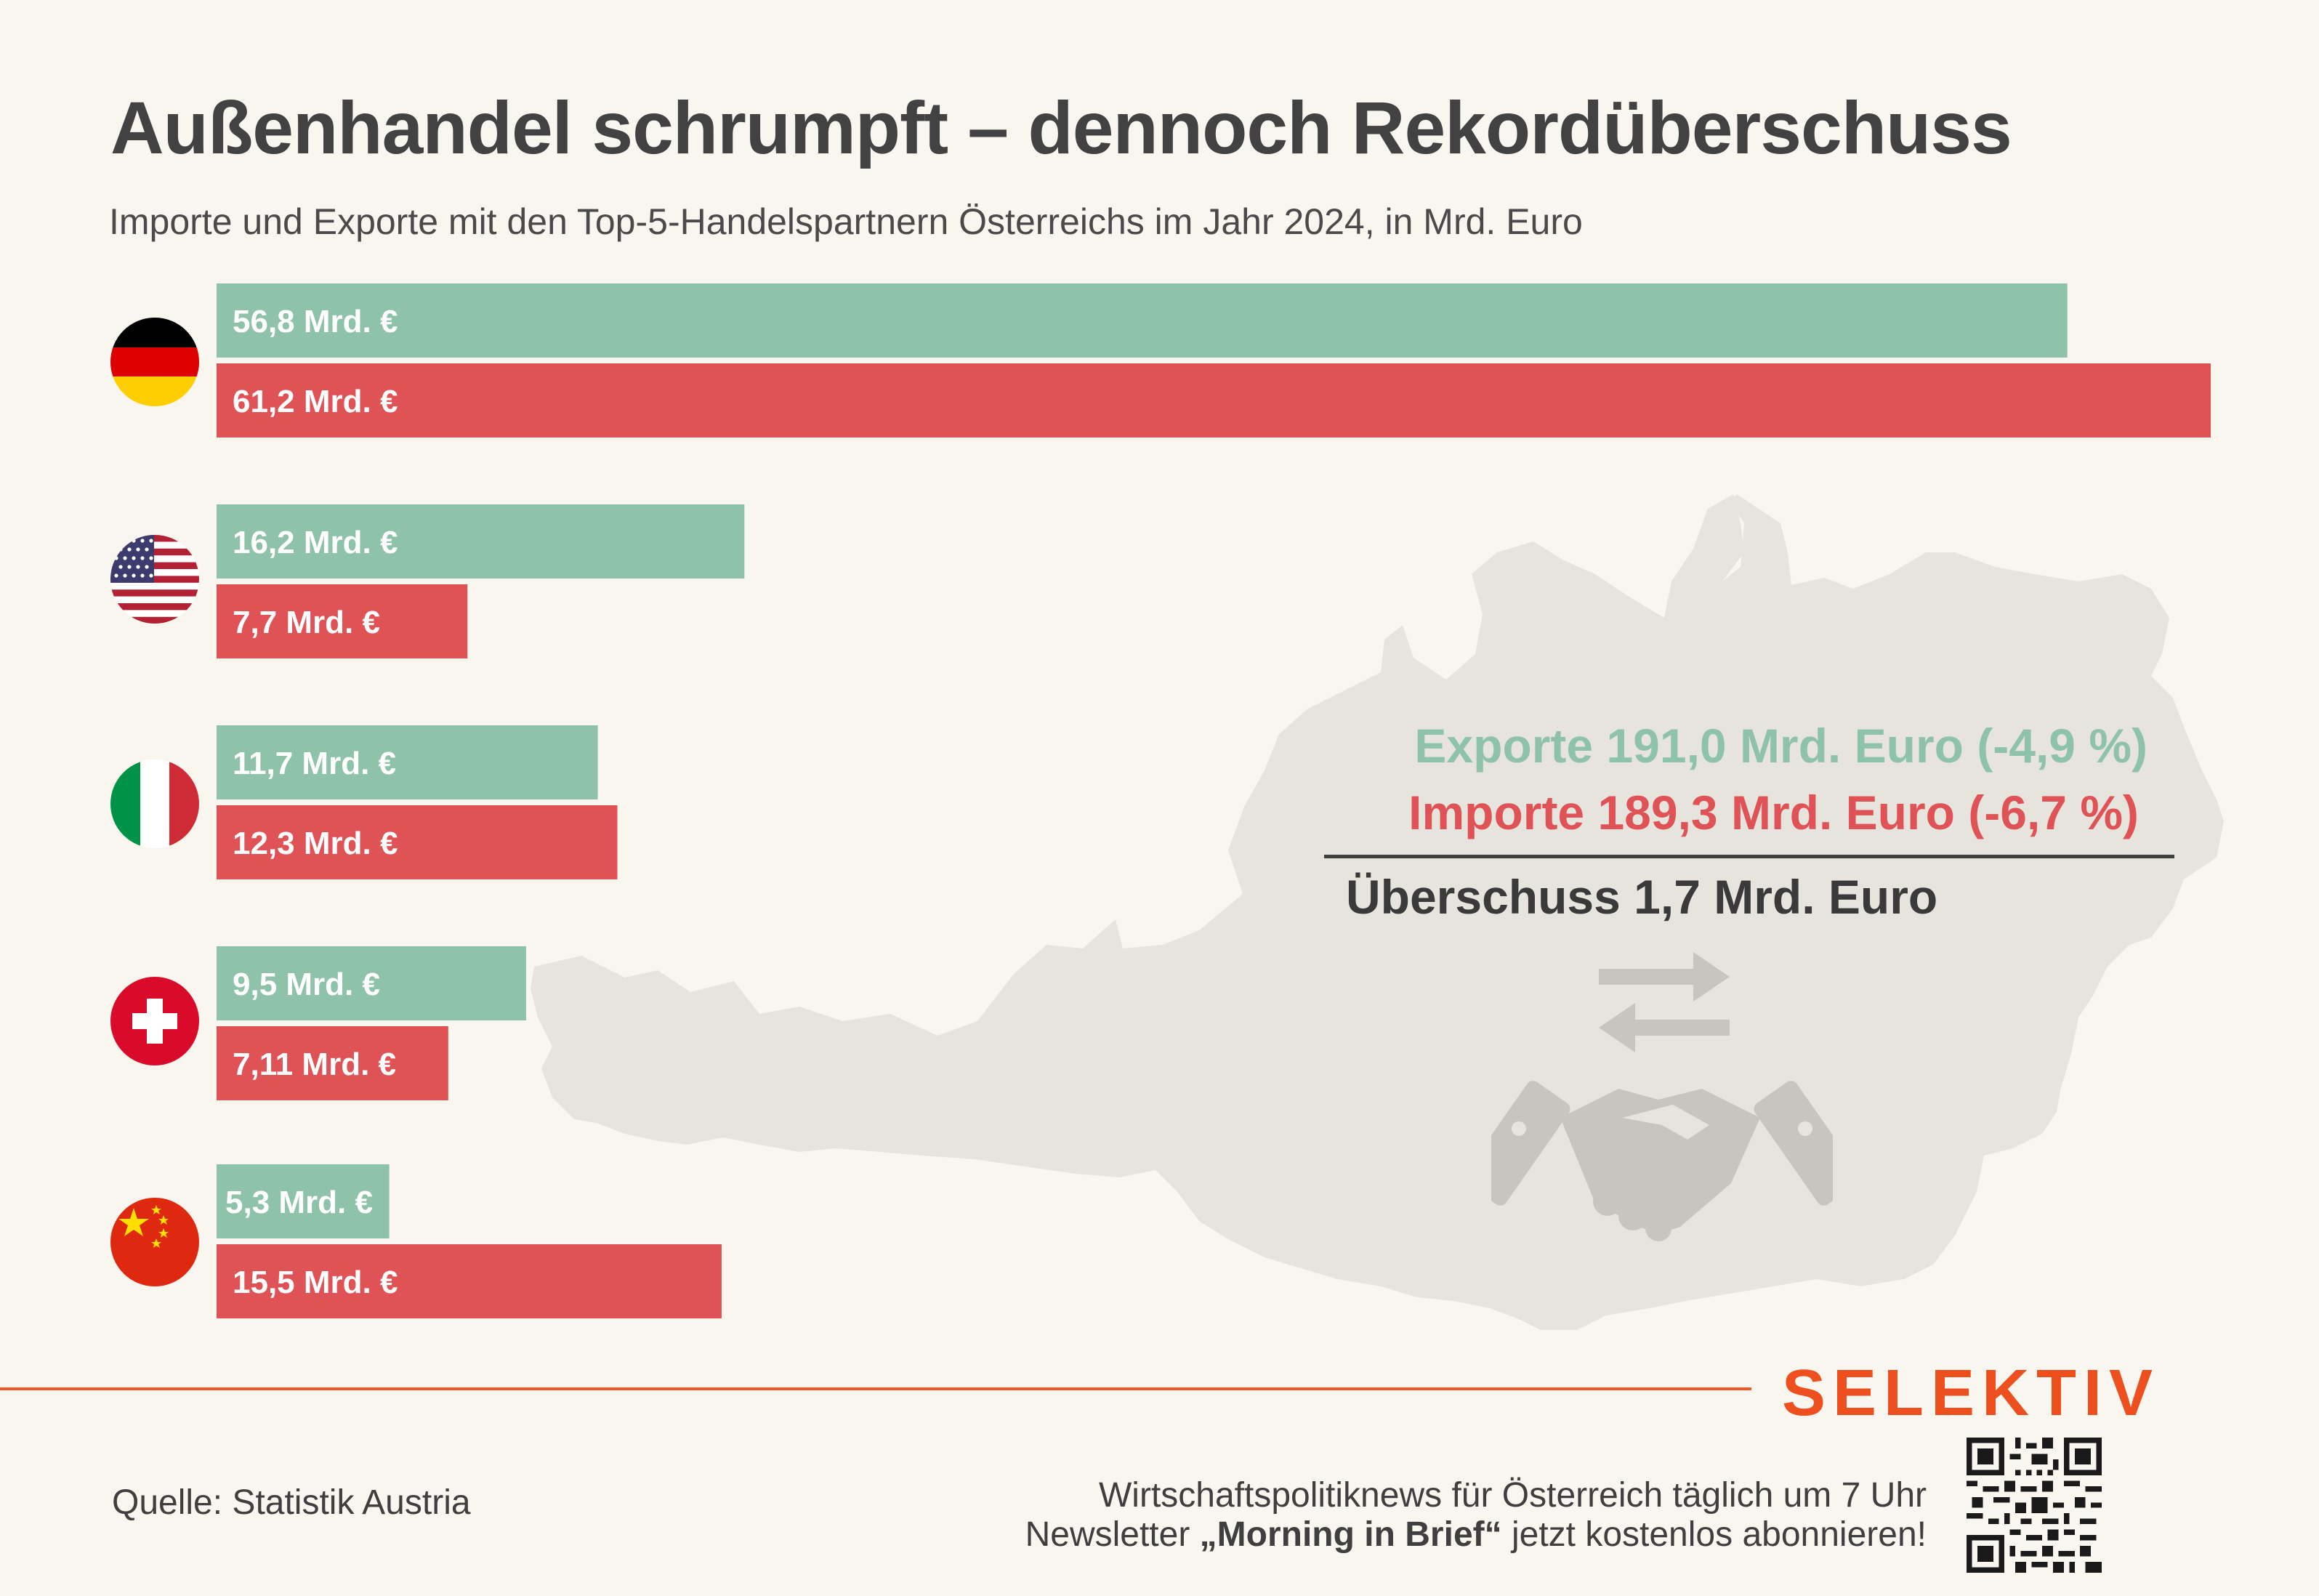 This screenshot has width=2319, height=1596. What do you see at coordinates (315, 543) in the screenshot?
I see `bar-label-exports-usa: 16,2 Mrd. €` at bounding box center [315, 543].